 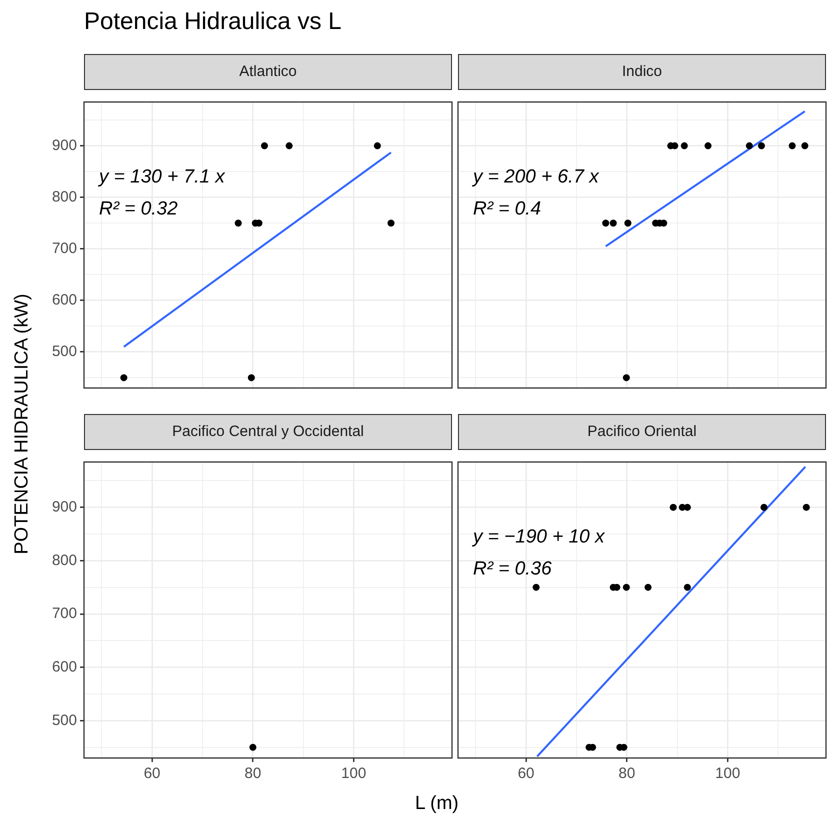 What do you see at coordinates (268, 432) in the screenshot?
I see `chart-subtitle: Pacifico Central y Occidental` at bounding box center [268, 432].